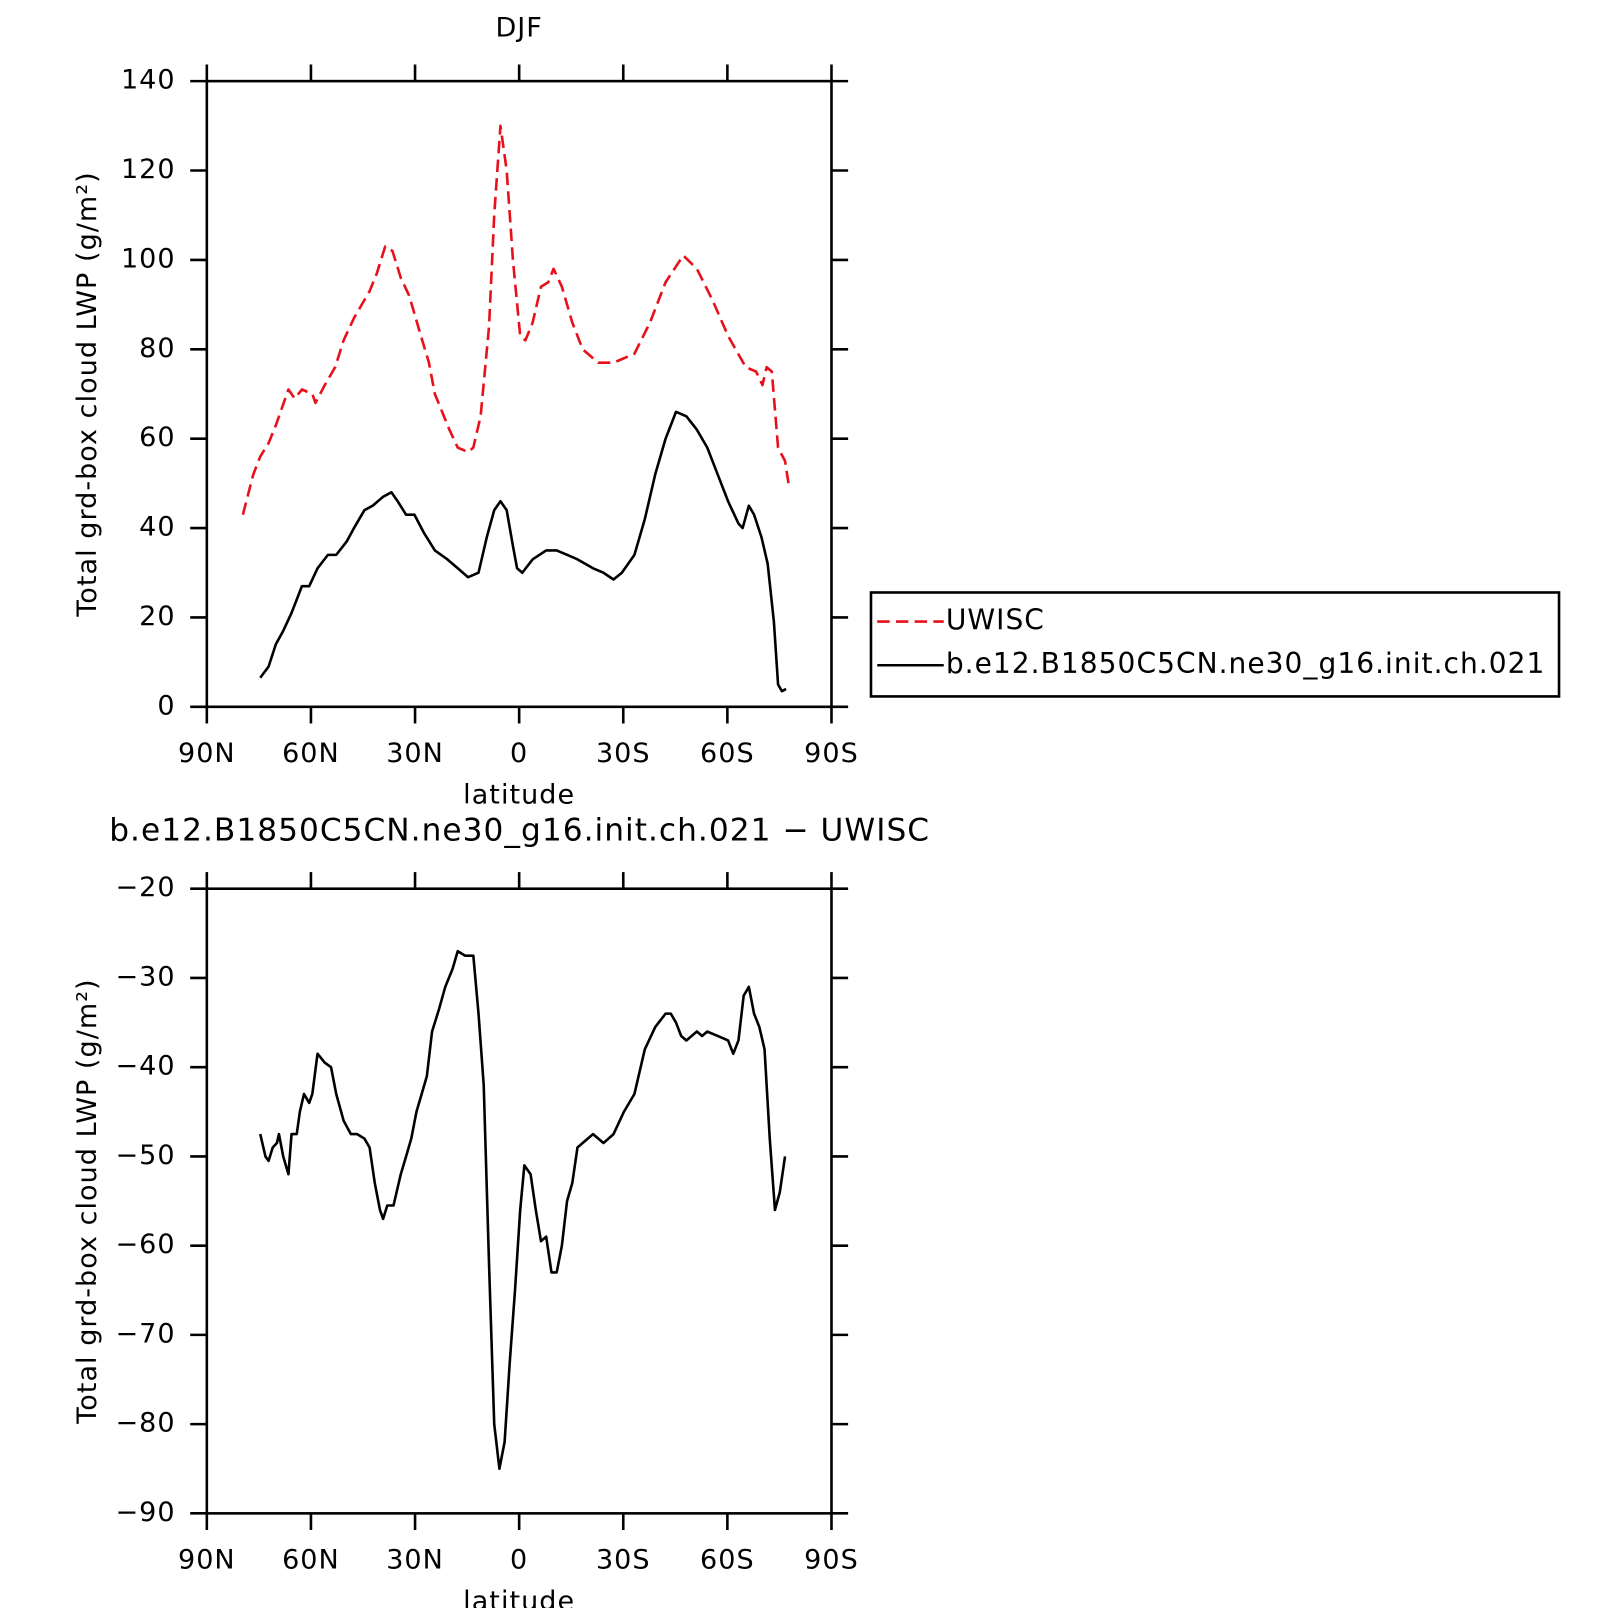  I want to click on legend-box, so click(1215, 644).